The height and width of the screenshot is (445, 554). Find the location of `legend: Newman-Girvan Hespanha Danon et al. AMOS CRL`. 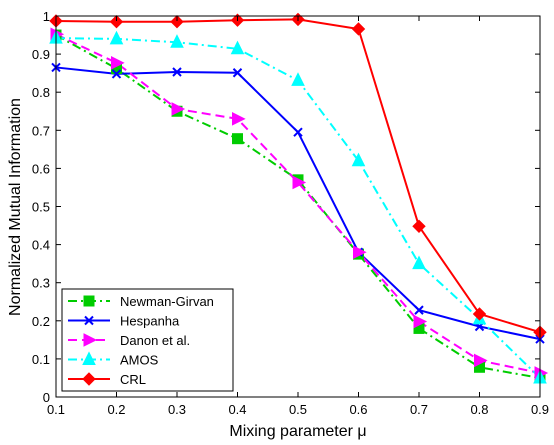

legend: Newman-Girvan Hespanha Danon et al. AMOS CRL is located at coordinates (147, 340).